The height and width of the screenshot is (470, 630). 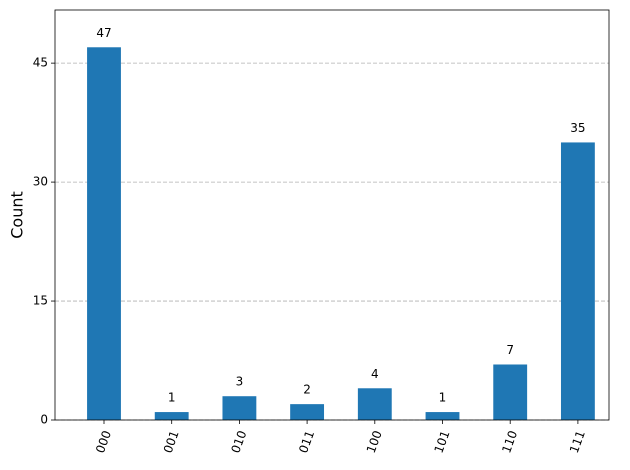 What do you see at coordinates (374, 442) in the screenshot?
I see `x-tick-label: 100` at bounding box center [374, 442].